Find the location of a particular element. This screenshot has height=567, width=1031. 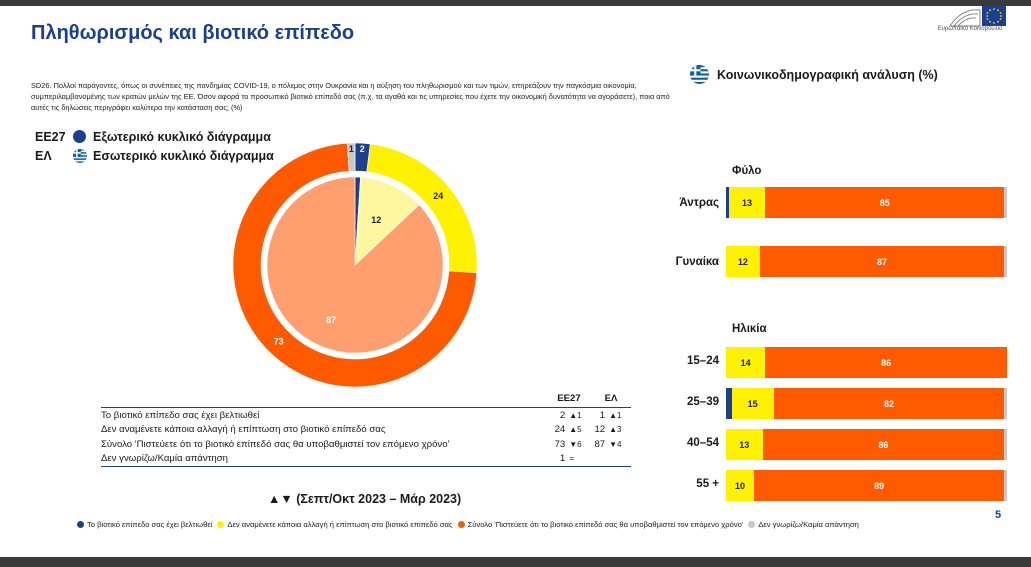

bar-segment-no-change: 15 is located at coordinates (752, 403).